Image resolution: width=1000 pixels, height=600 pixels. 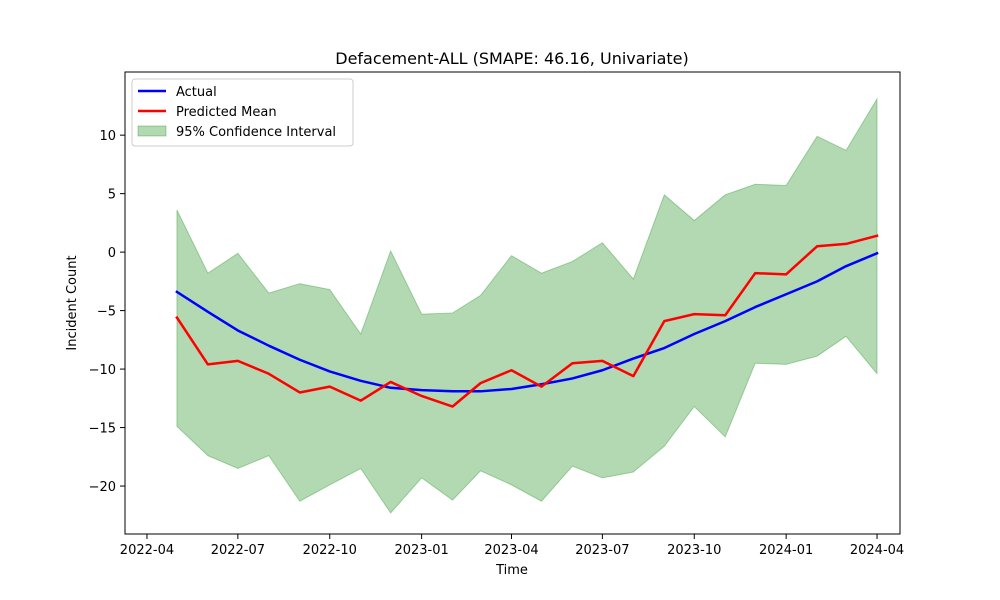 I want to click on x-tick-label: 2023-07, so click(x=602, y=550).